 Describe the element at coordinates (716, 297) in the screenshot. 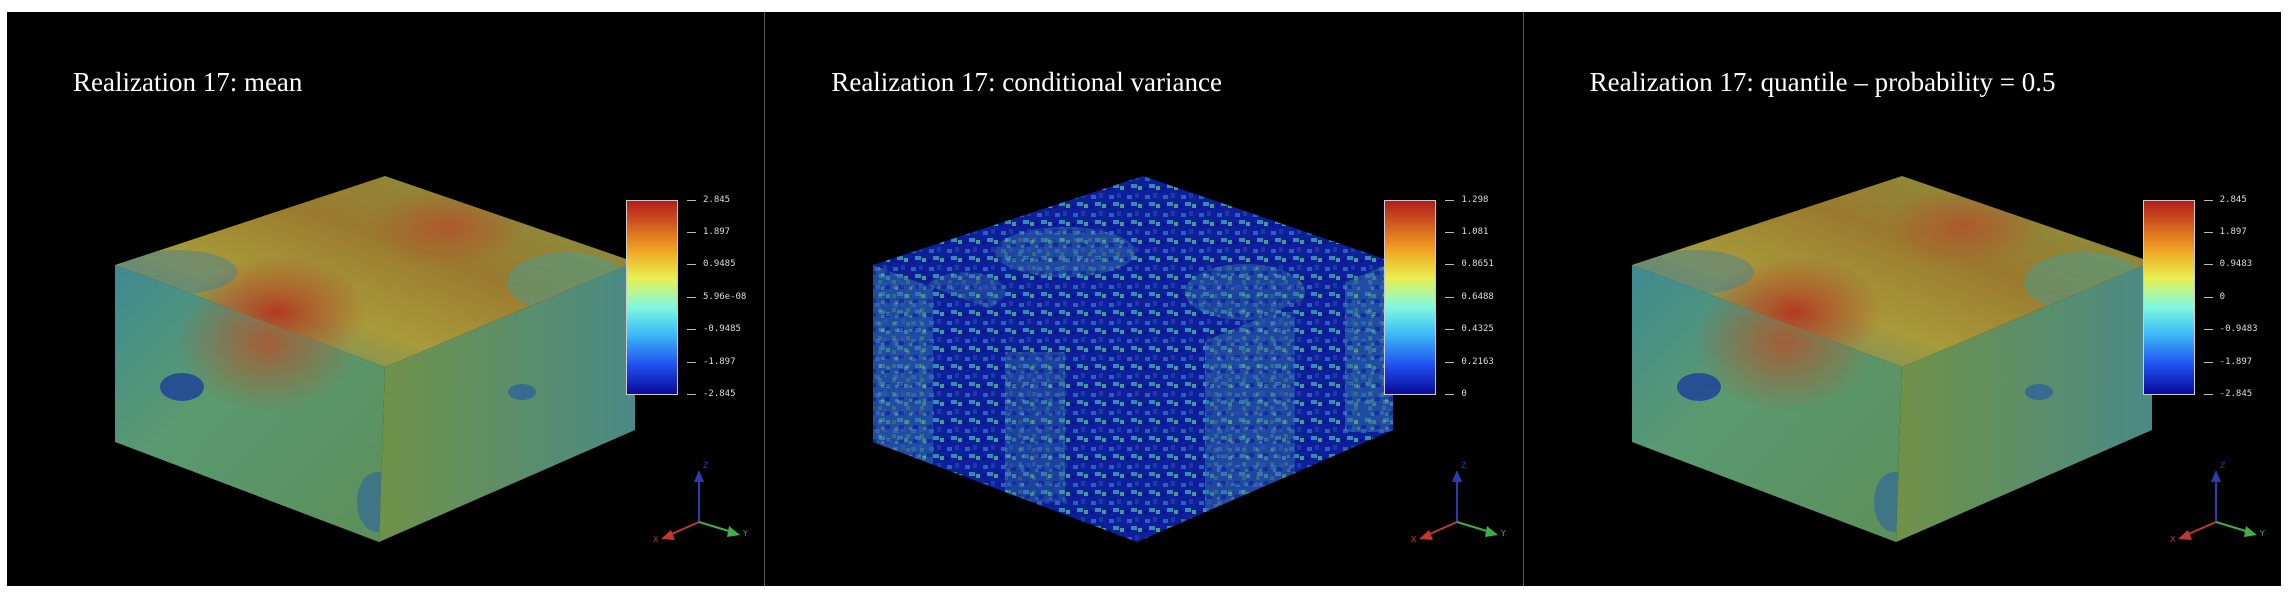

I see `colorbar-tick: 5.96e-08` at that location.